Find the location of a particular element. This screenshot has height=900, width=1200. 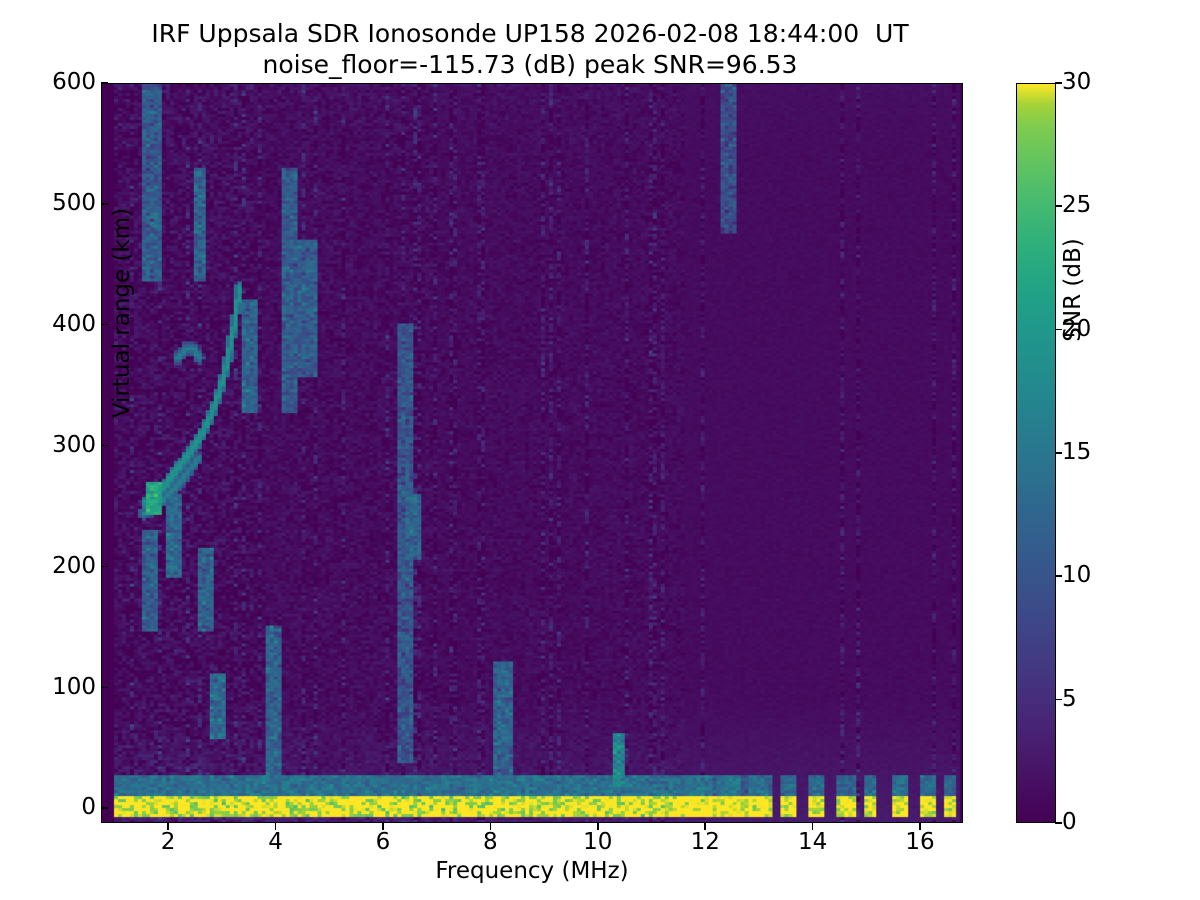

y-tick-label: 100 is located at coordinates (54, 687).